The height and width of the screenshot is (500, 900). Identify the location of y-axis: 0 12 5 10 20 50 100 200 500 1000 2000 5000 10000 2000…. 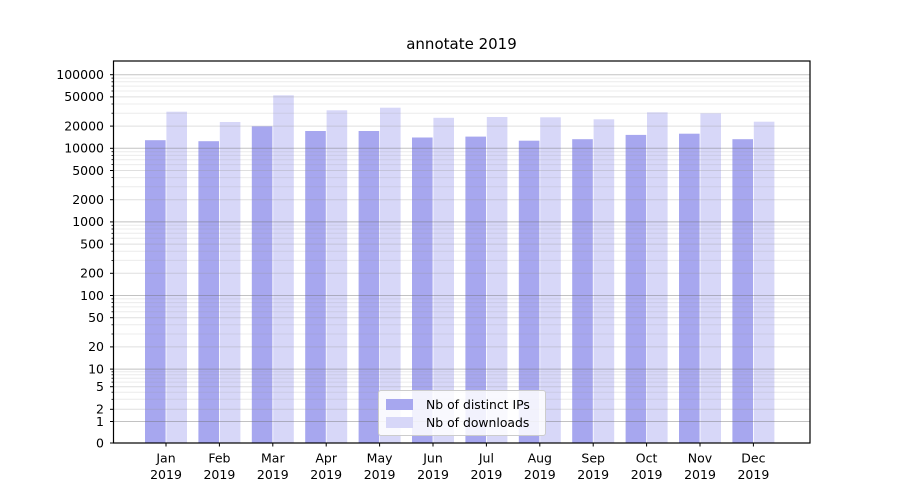
(85, 258).